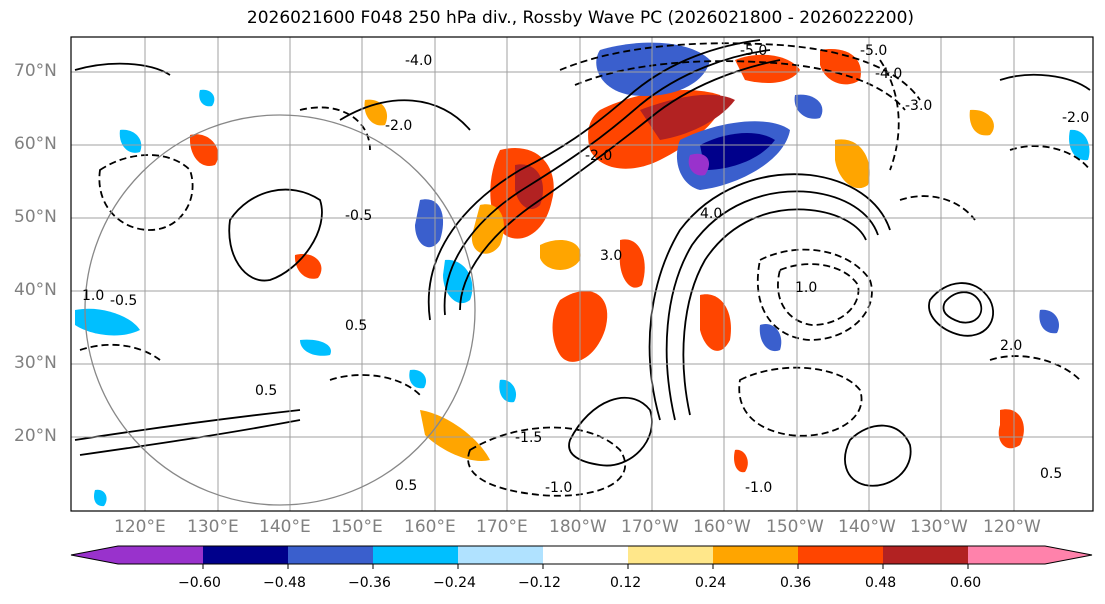 Image resolution: width=1105 pixels, height=604 pixels. I want to click on lon-label: 150°E, so click(357, 527).